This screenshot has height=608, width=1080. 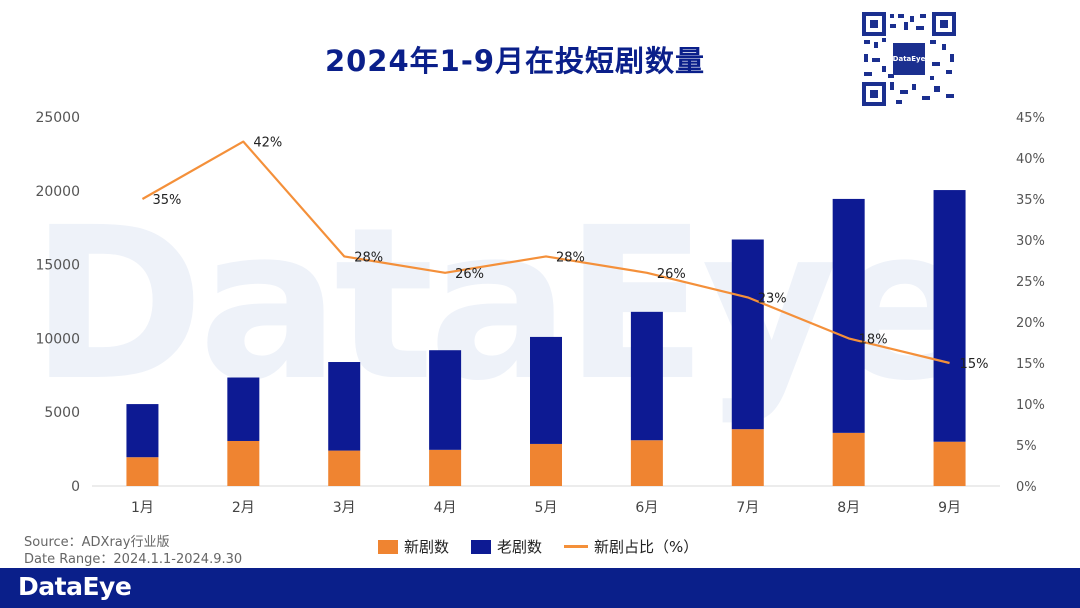 What do you see at coordinates (57, 192) in the screenshot?
I see `left-tick-20000: 20000` at bounding box center [57, 192].